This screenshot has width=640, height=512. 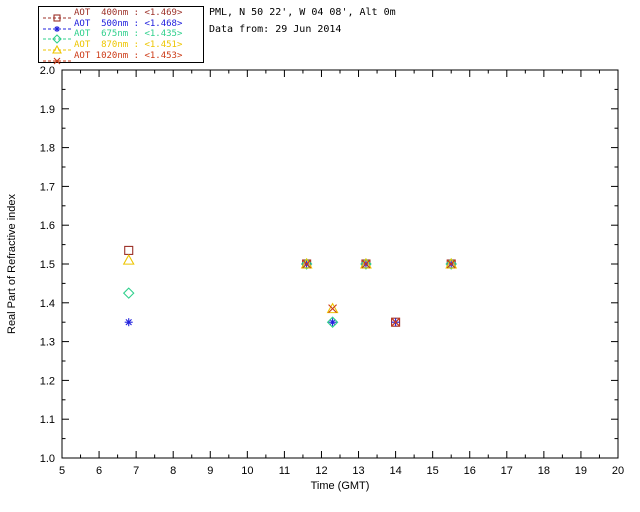 I want to click on x-tick-label: 11, so click(x=284, y=471).